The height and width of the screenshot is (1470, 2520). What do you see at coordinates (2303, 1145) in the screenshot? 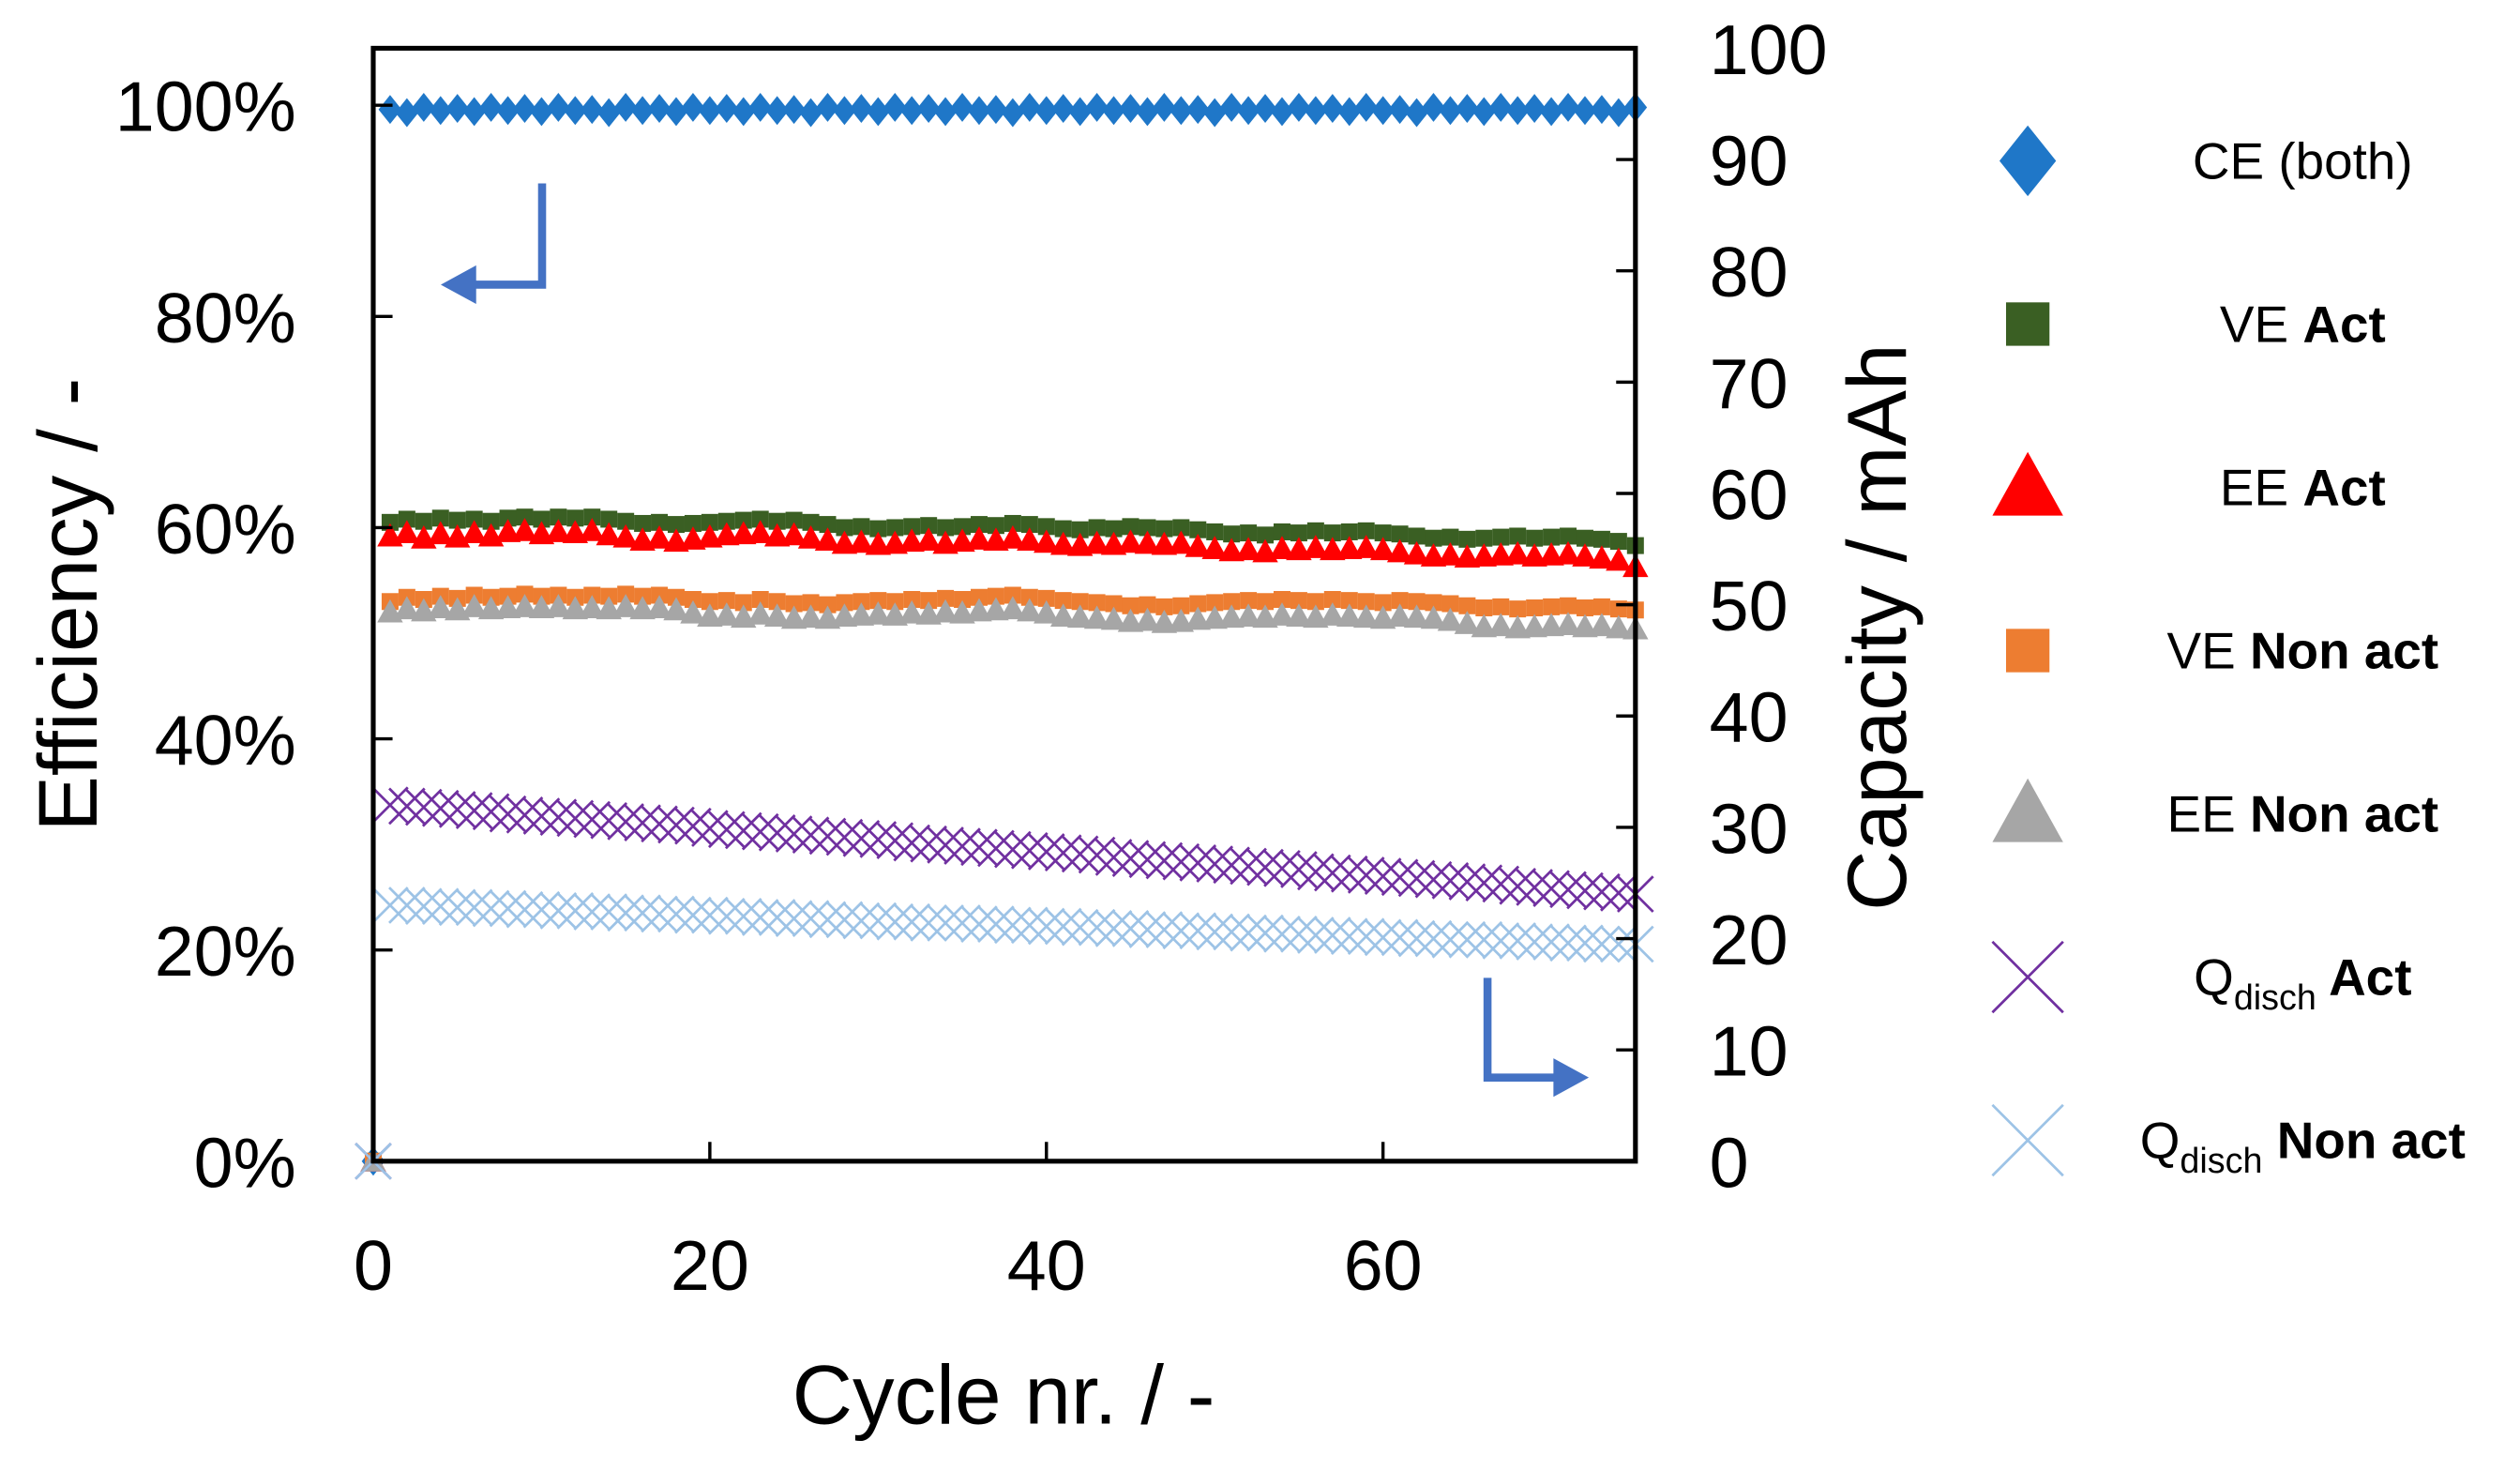
I see `legend-label: Qdisch Non act` at bounding box center [2303, 1145].